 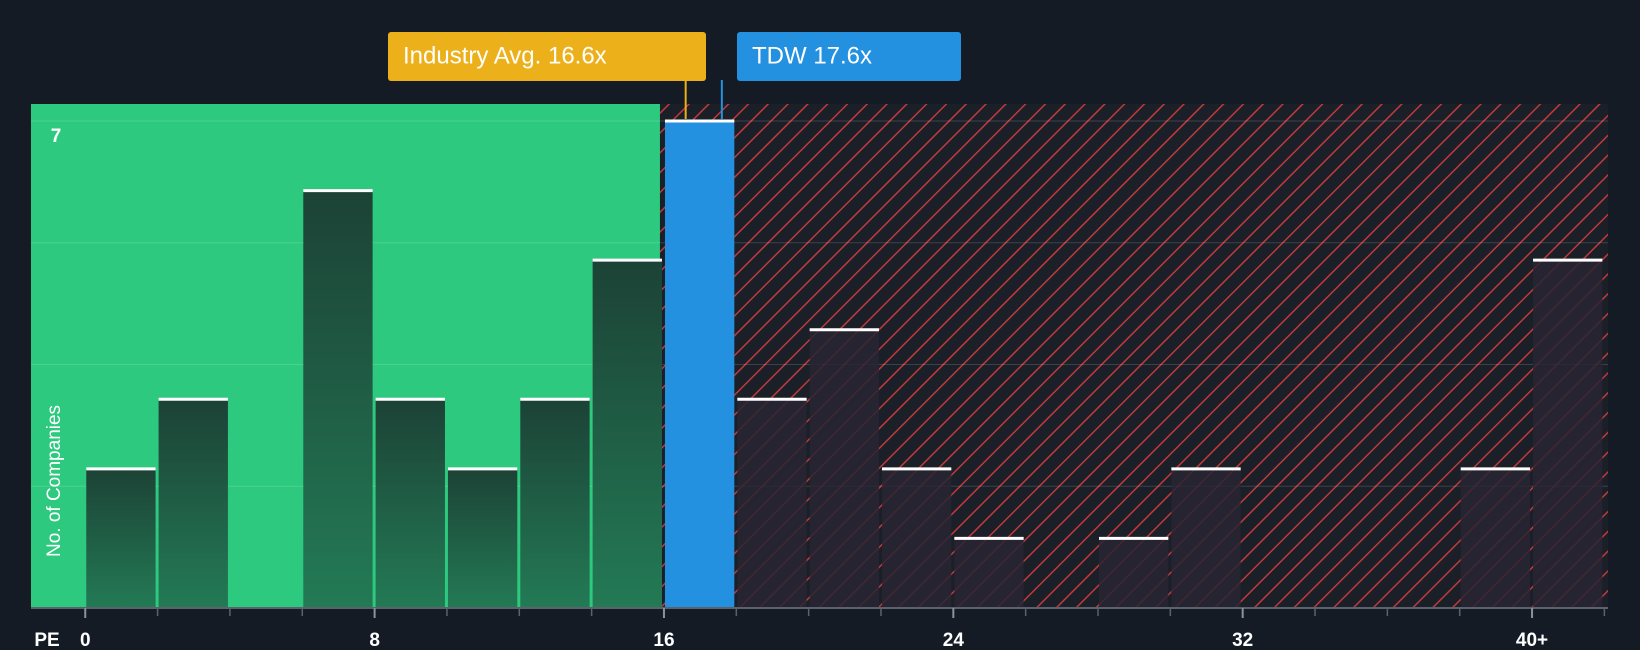 What do you see at coordinates (663, 640) in the screenshot?
I see `x-tick-label: 16` at bounding box center [663, 640].